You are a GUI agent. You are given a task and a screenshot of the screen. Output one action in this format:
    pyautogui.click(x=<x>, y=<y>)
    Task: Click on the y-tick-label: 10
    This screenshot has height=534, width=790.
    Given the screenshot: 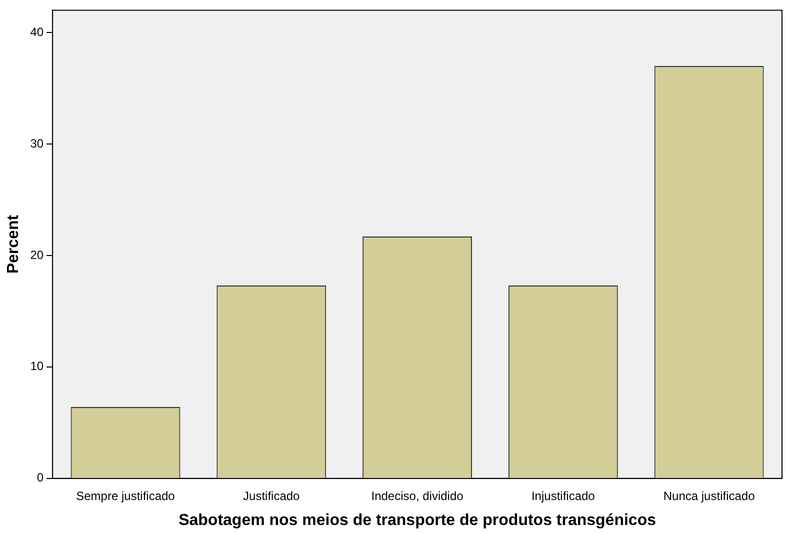 What is the action you would take?
    pyautogui.click(x=37, y=366)
    